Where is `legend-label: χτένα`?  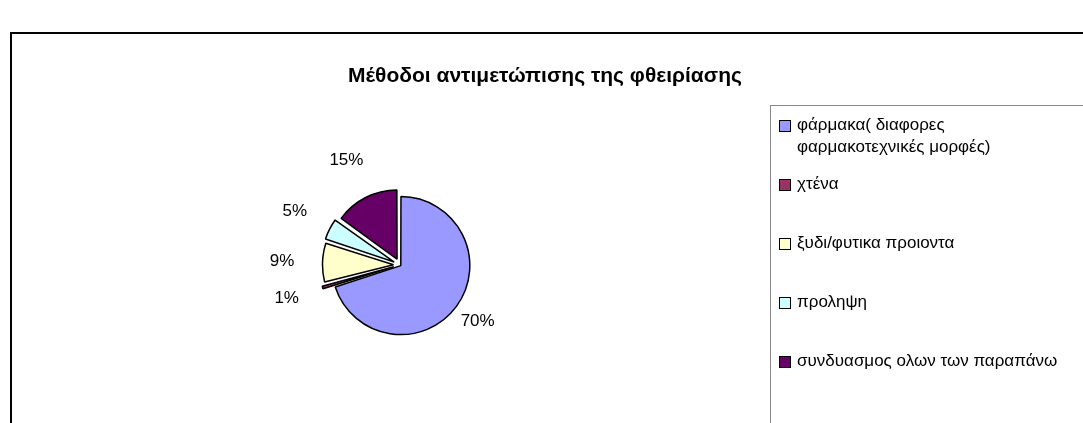 legend-label: χτένα is located at coordinates (818, 184).